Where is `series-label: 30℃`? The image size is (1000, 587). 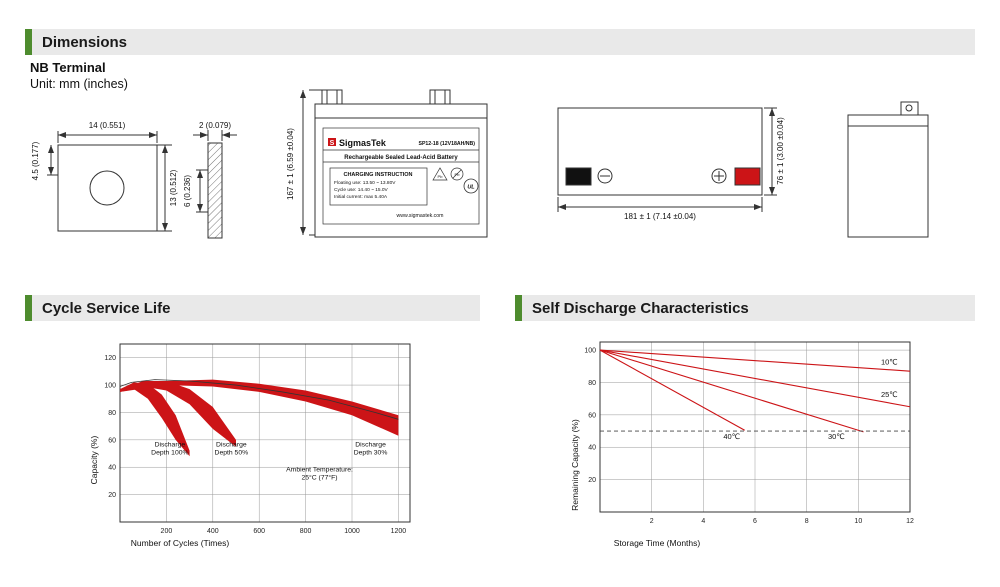
series-label: 30℃ is located at coordinates (836, 436).